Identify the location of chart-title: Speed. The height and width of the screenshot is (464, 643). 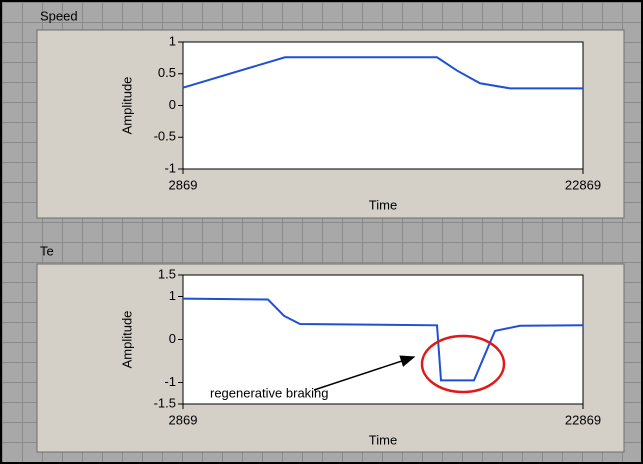
(59, 15).